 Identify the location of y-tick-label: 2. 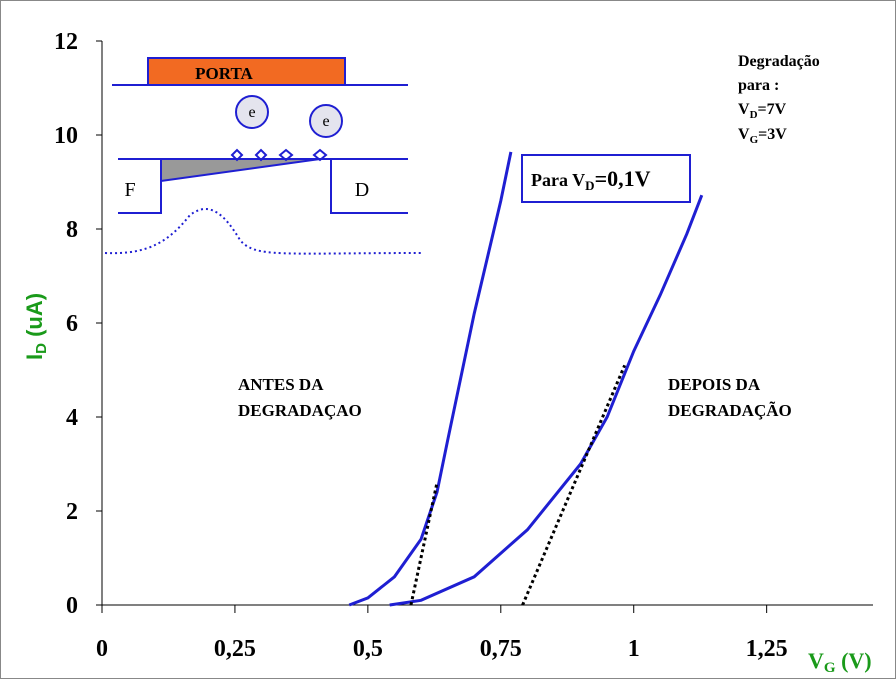
(72, 512).